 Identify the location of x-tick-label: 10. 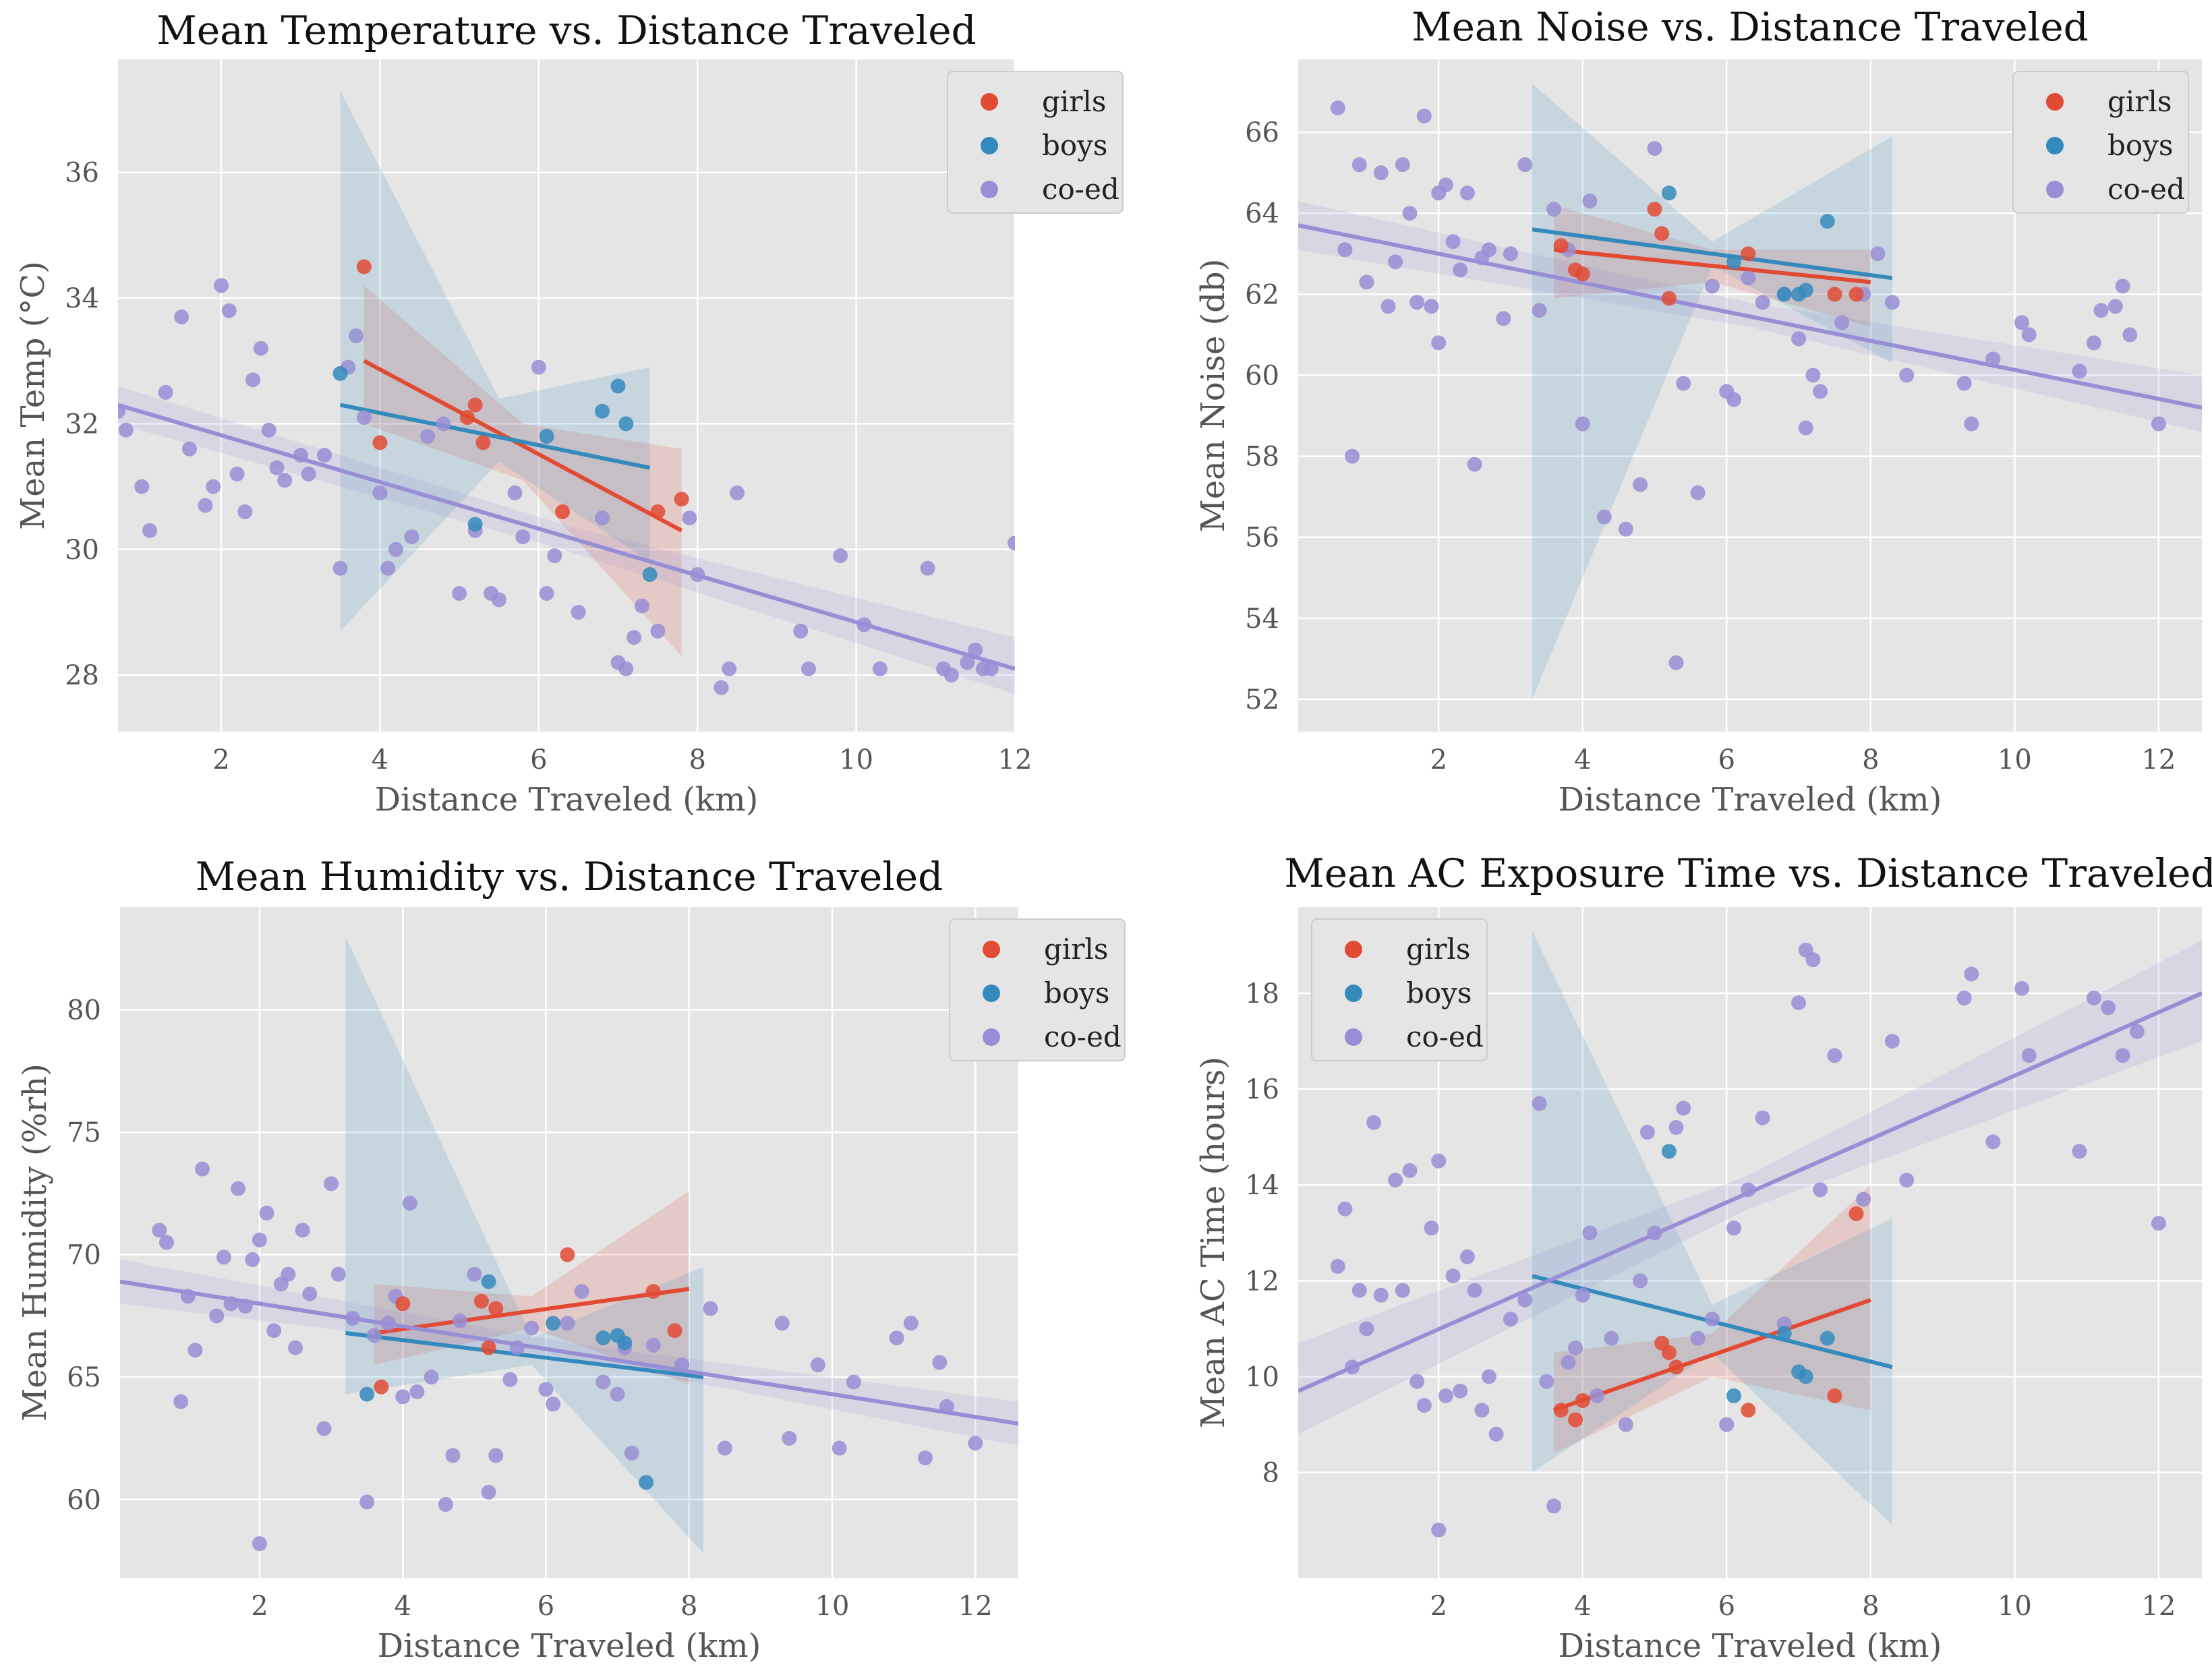
(856, 759).